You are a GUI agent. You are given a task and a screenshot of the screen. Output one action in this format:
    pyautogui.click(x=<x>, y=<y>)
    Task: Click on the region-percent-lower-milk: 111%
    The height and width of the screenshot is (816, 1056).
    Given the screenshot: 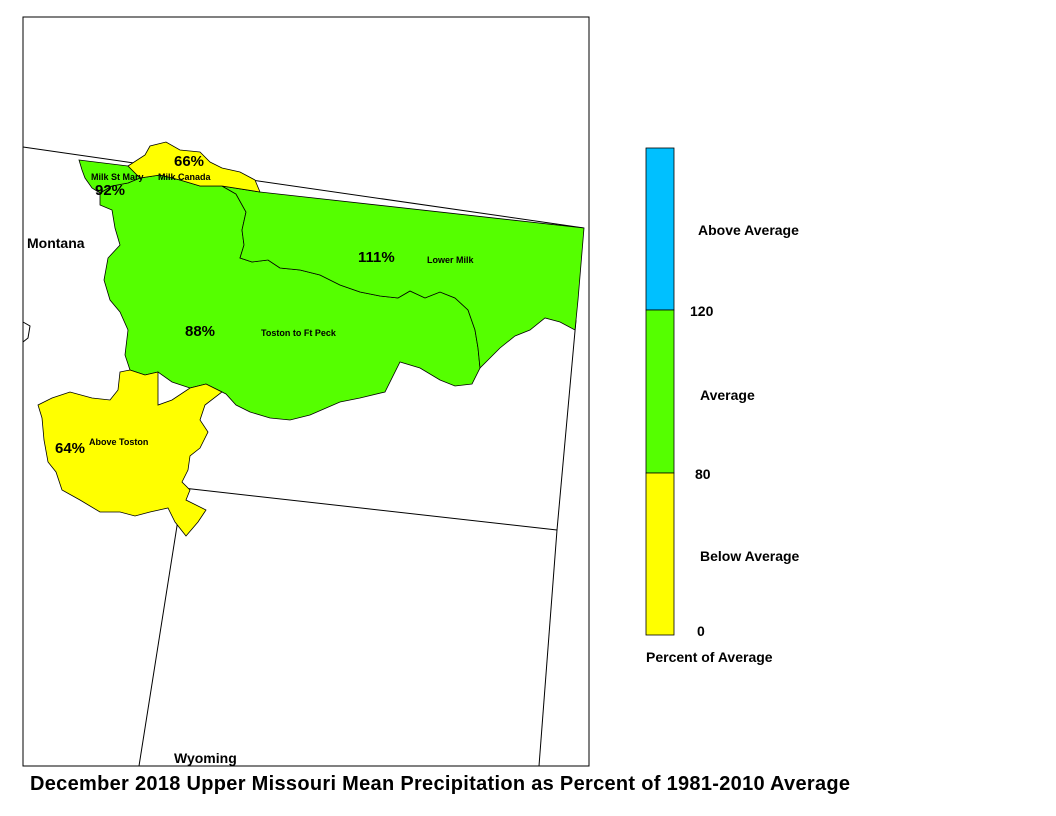 What is the action you would take?
    pyautogui.click(x=376, y=257)
    